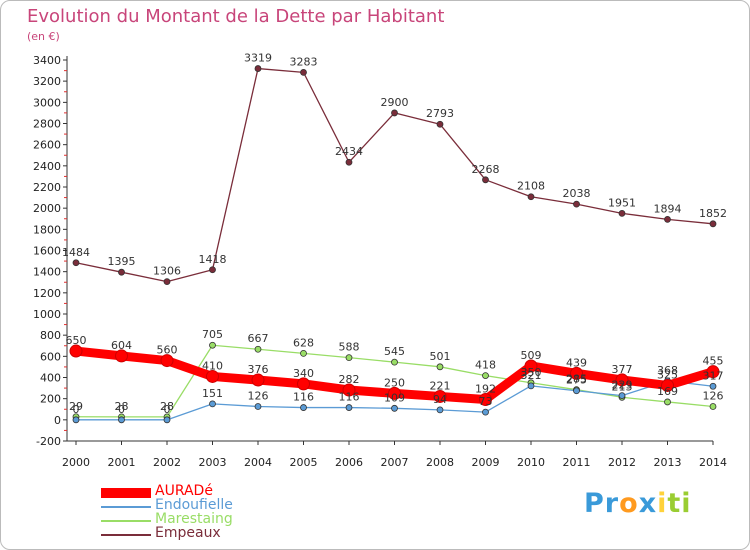 This screenshot has height=550, width=750. What do you see at coordinates (395, 102) in the screenshot?
I see `data-label-empeaux: 2900` at bounding box center [395, 102].